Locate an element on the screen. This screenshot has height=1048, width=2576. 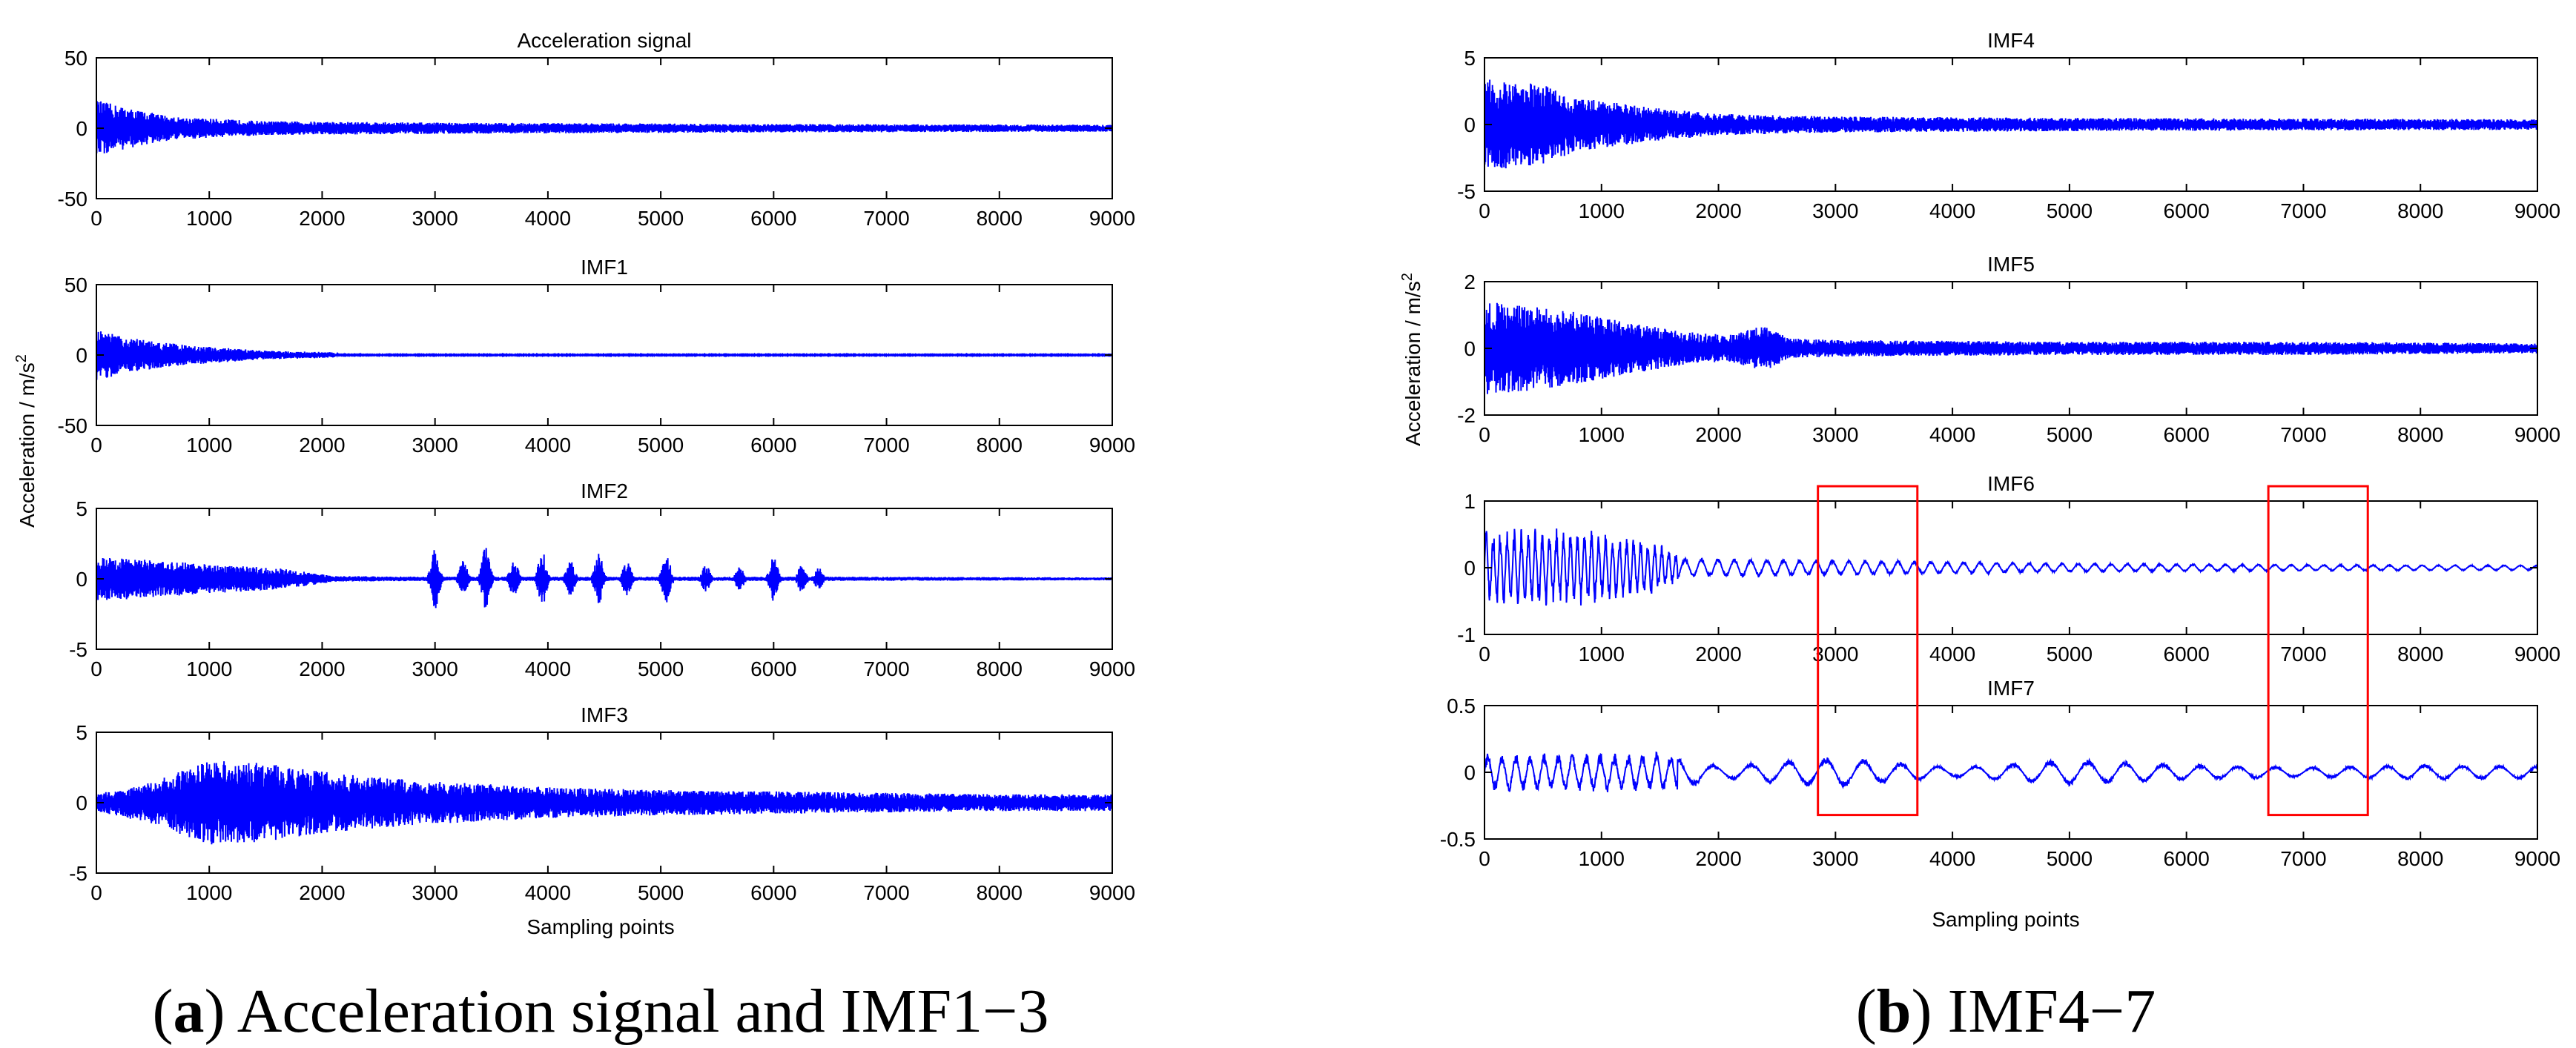
subplot-title-imf6: IMF6 is located at coordinates (2011, 483).